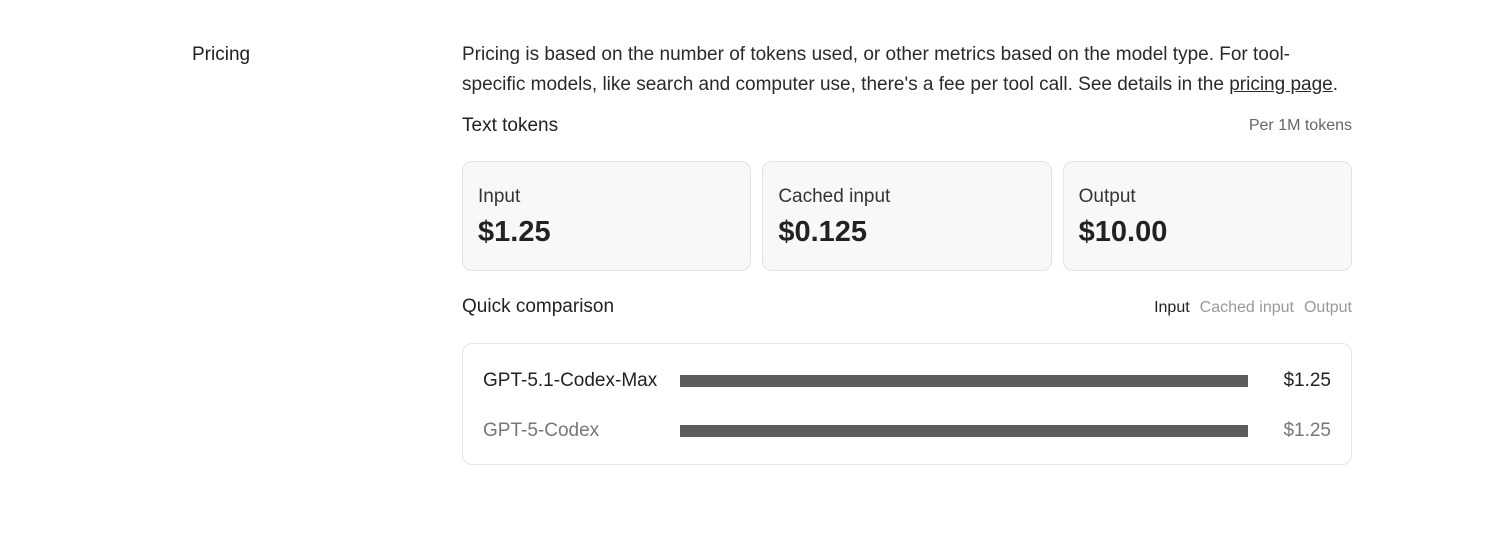 The width and height of the screenshot is (1508, 542). Describe the element at coordinates (907, 404) in the screenshot. I see `comparison-panel: GPT-5.1-Codex-Max $1.25 GPT-5-Codex $1.25` at that location.